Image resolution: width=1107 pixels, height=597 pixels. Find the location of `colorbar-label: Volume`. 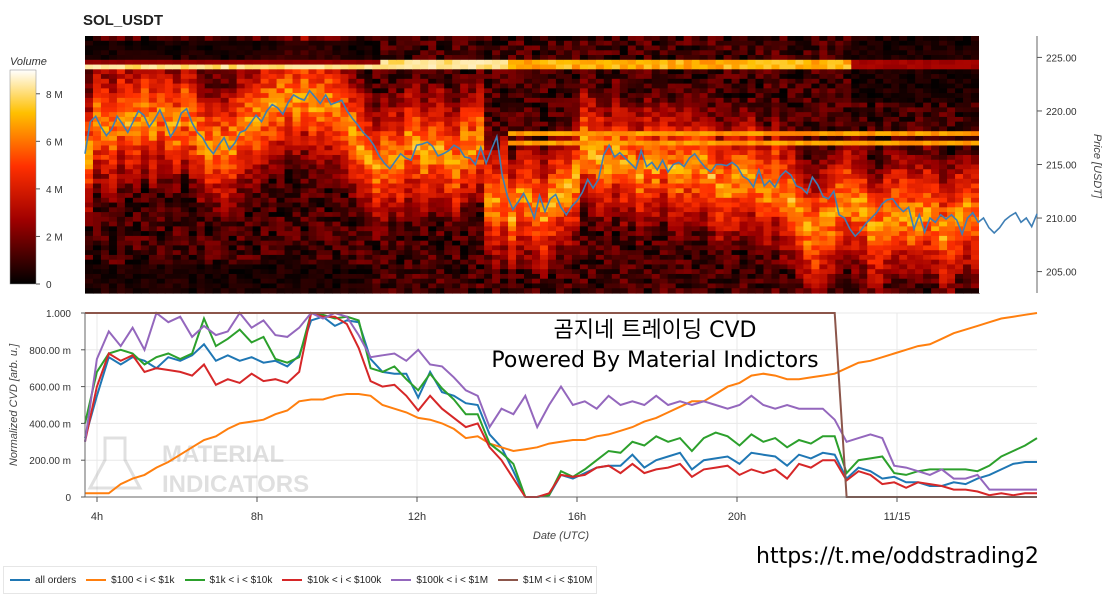

colorbar-label: Volume is located at coordinates (28, 62).